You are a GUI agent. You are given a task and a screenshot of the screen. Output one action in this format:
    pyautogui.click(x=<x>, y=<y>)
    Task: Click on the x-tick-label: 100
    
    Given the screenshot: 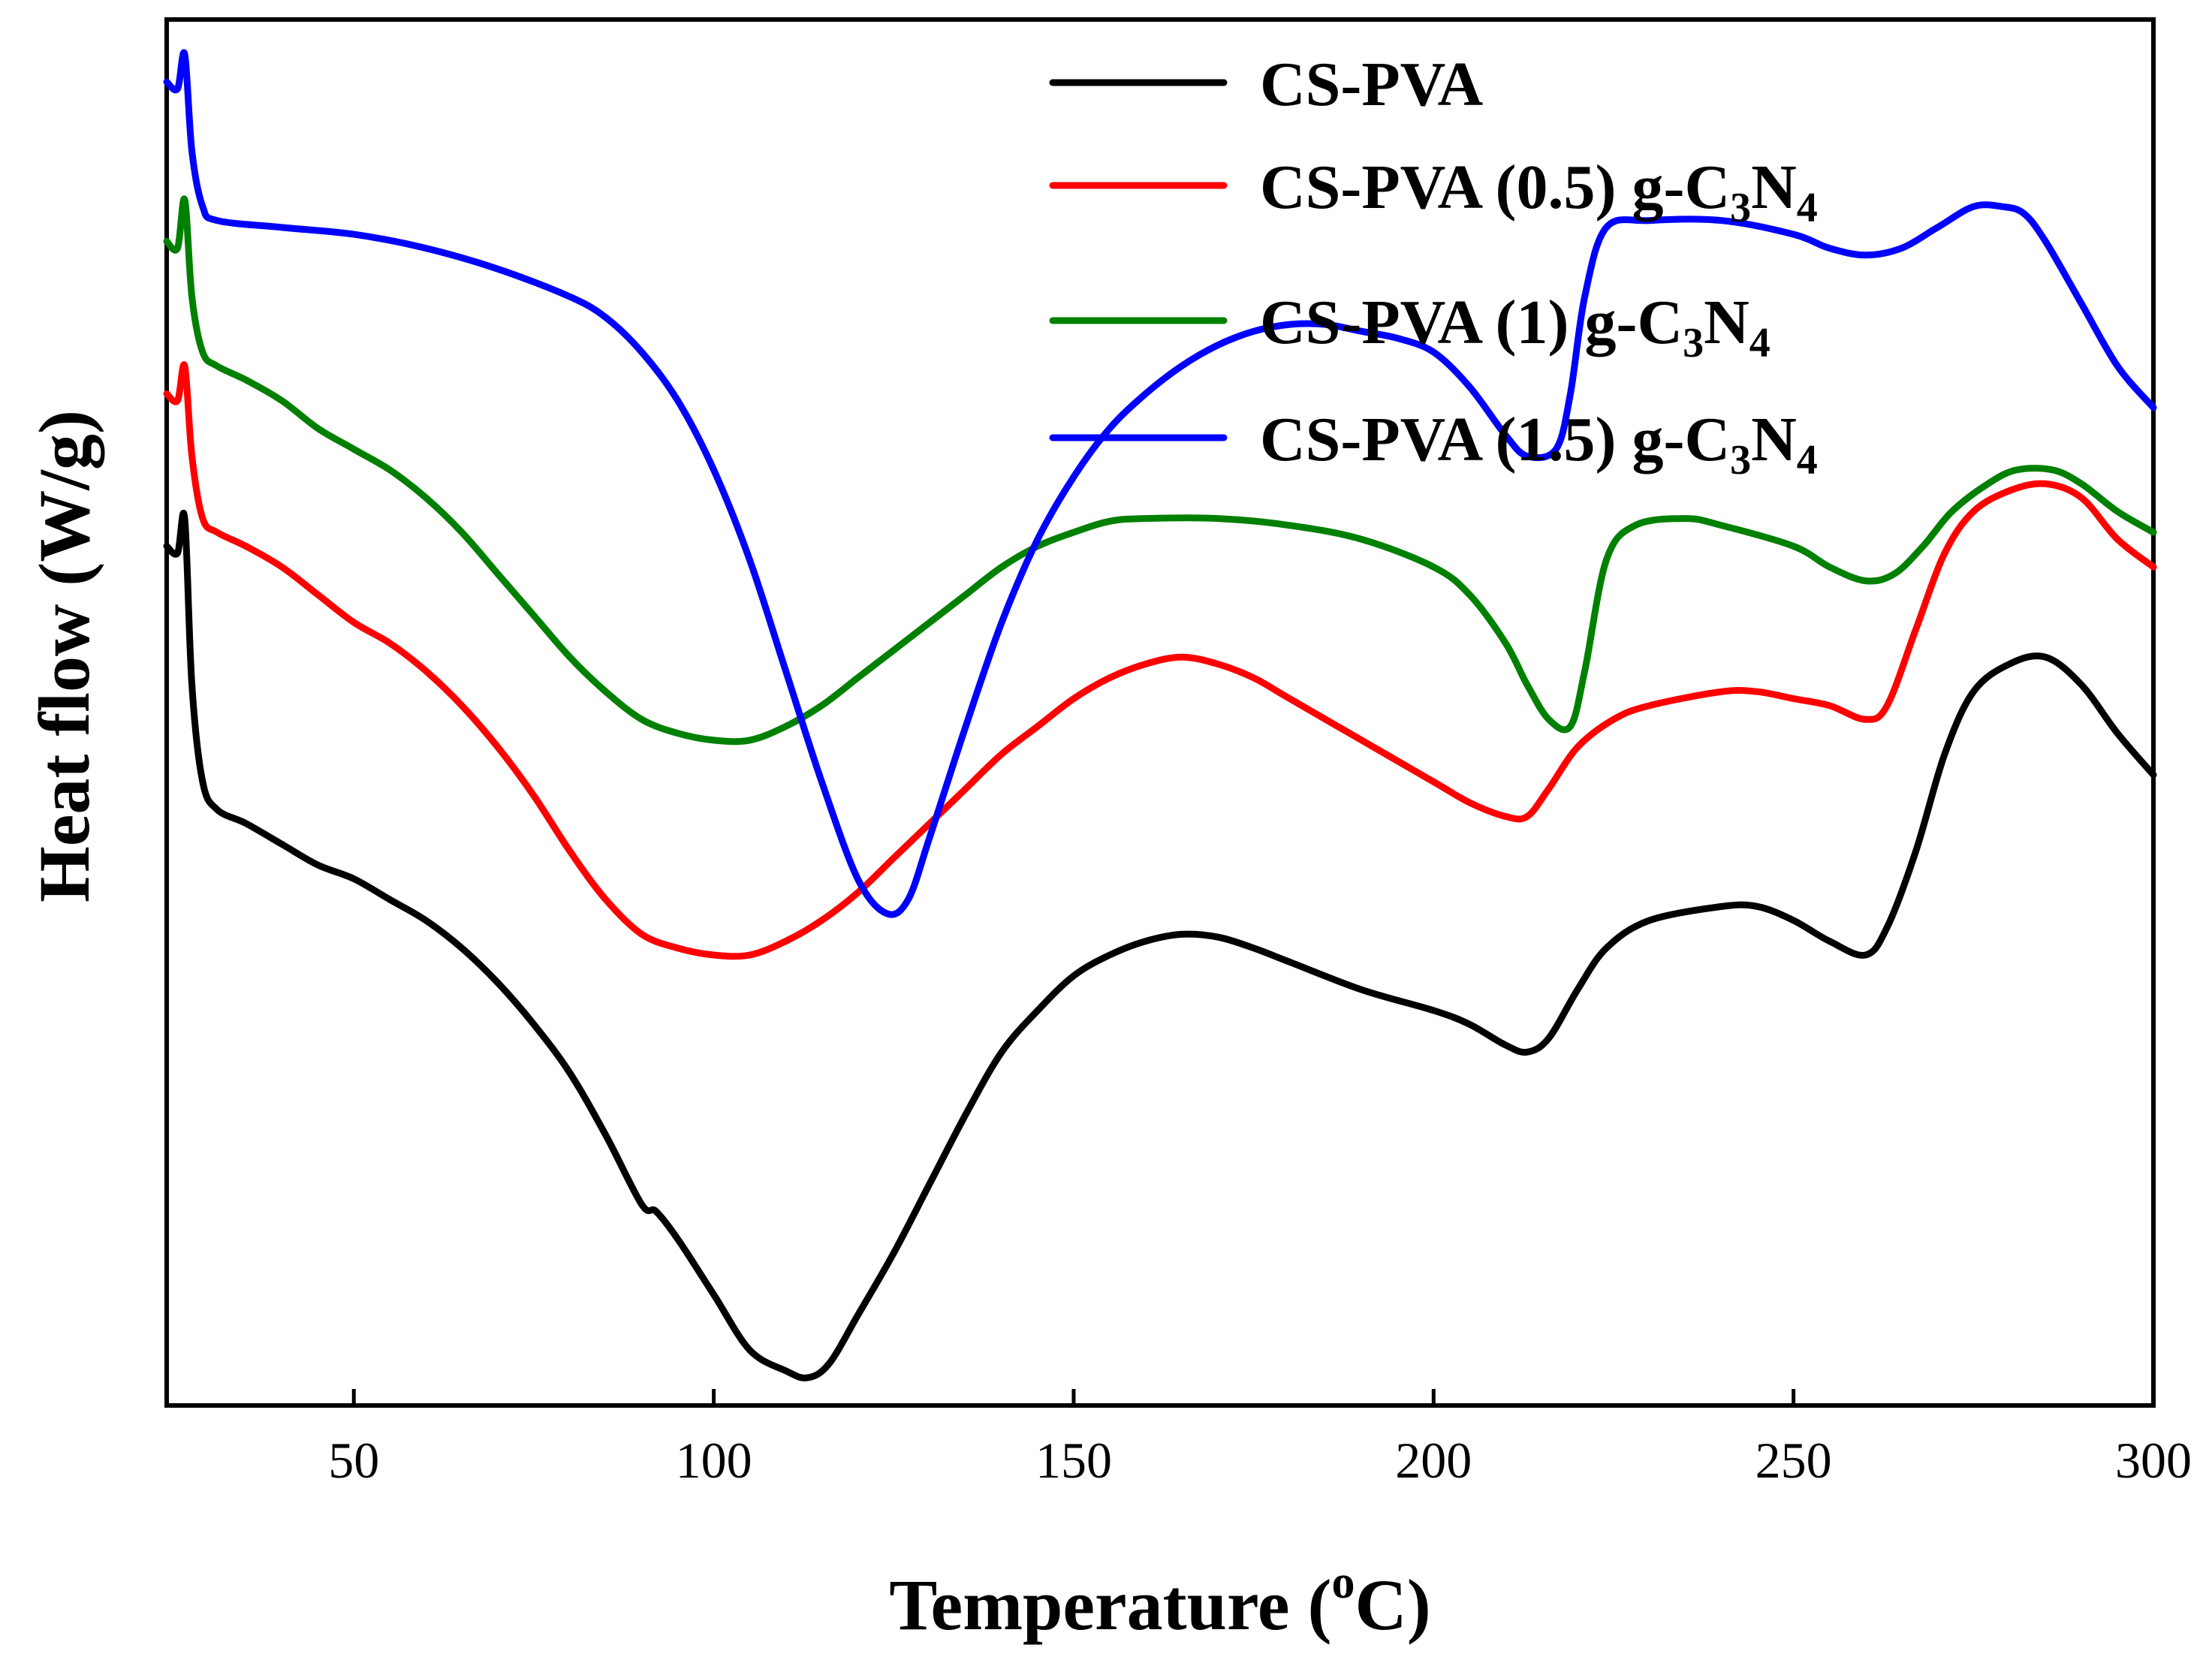 What is the action you would take?
    pyautogui.click(x=714, y=1461)
    